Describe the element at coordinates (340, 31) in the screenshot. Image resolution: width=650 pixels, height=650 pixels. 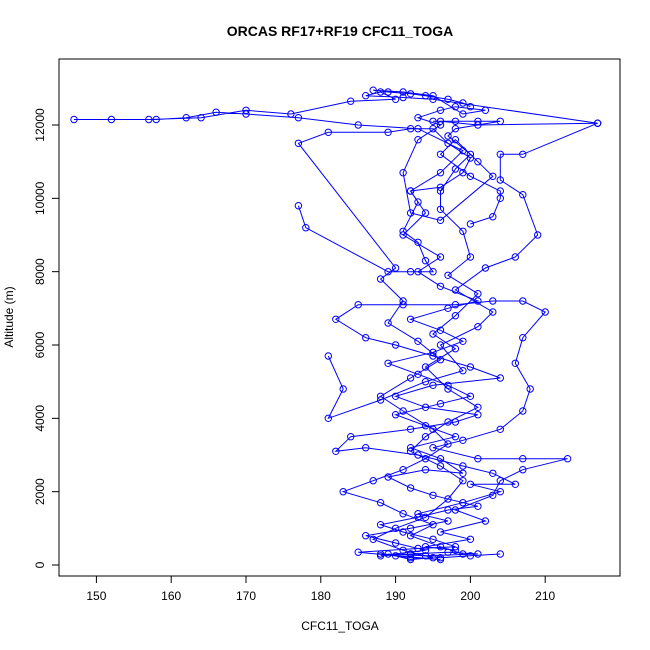
I see `chart-title: ORCAS RF17+RF19 CFC11_TOGA` at that location.